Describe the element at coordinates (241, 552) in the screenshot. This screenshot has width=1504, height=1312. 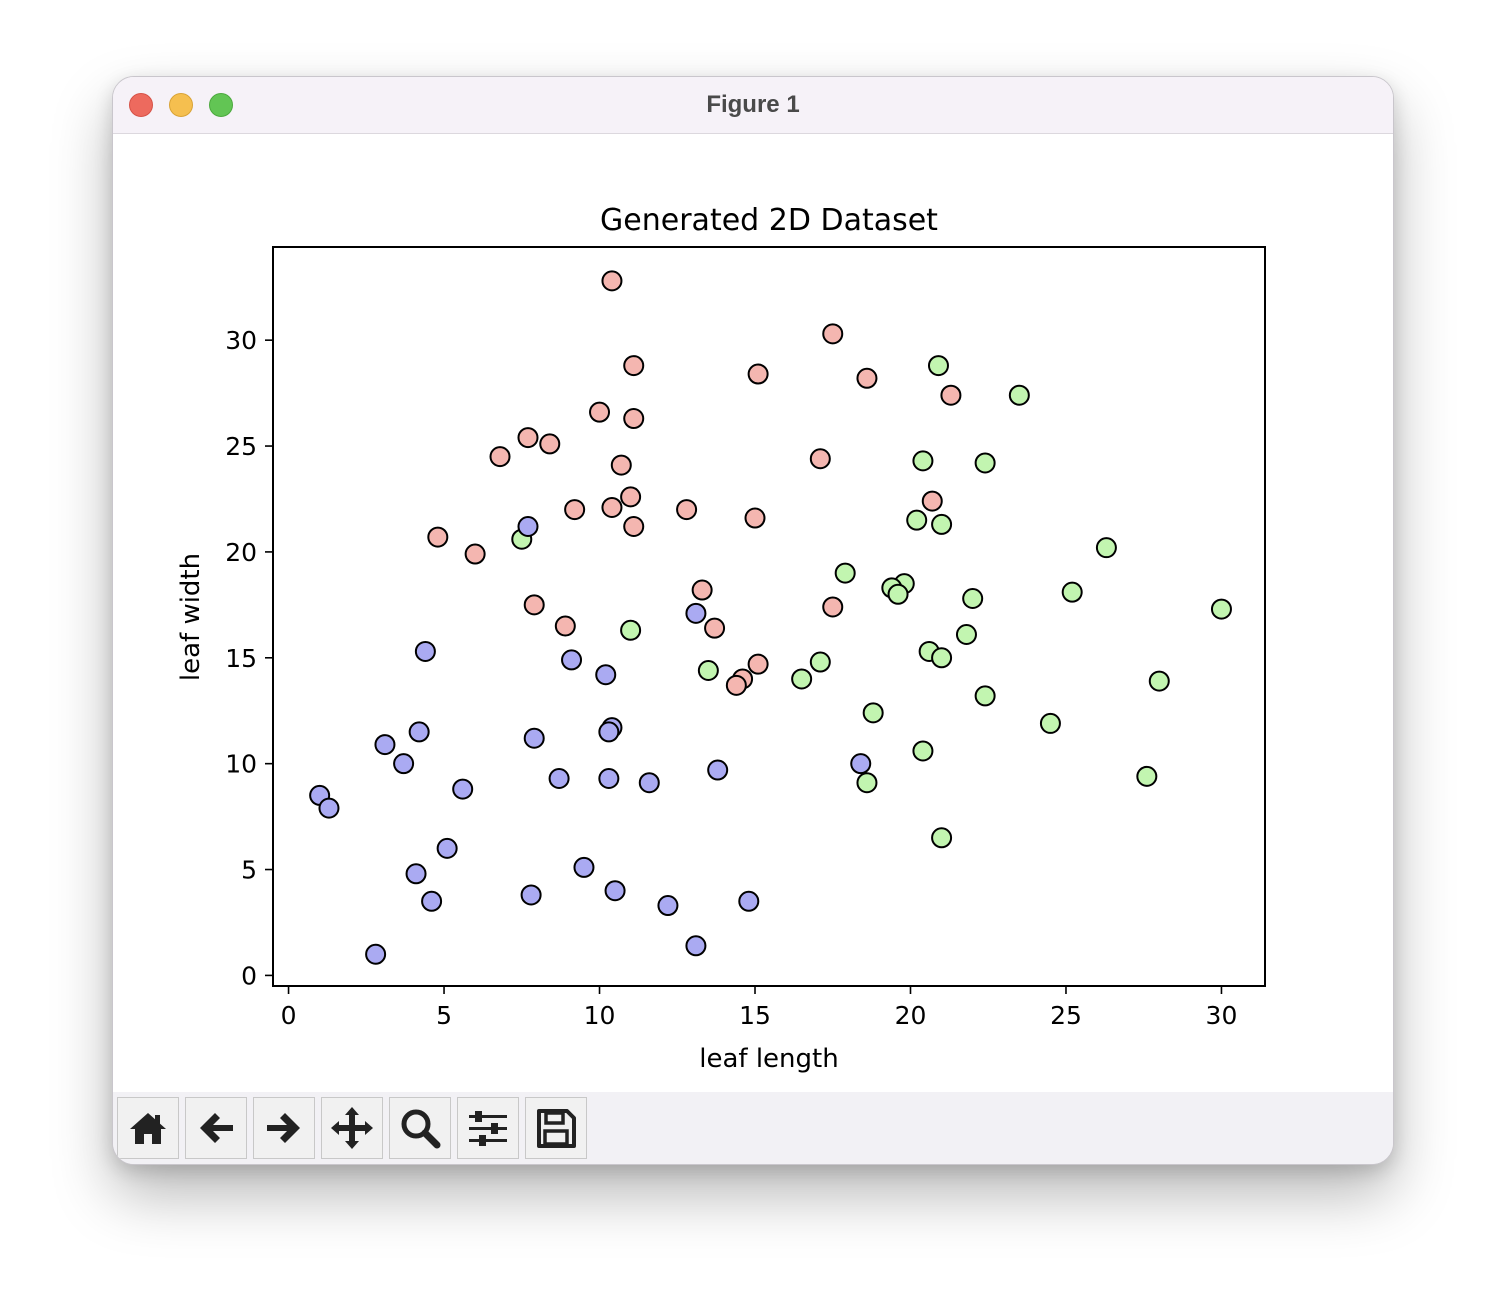
I see `y-tick-label: 20` at that location.